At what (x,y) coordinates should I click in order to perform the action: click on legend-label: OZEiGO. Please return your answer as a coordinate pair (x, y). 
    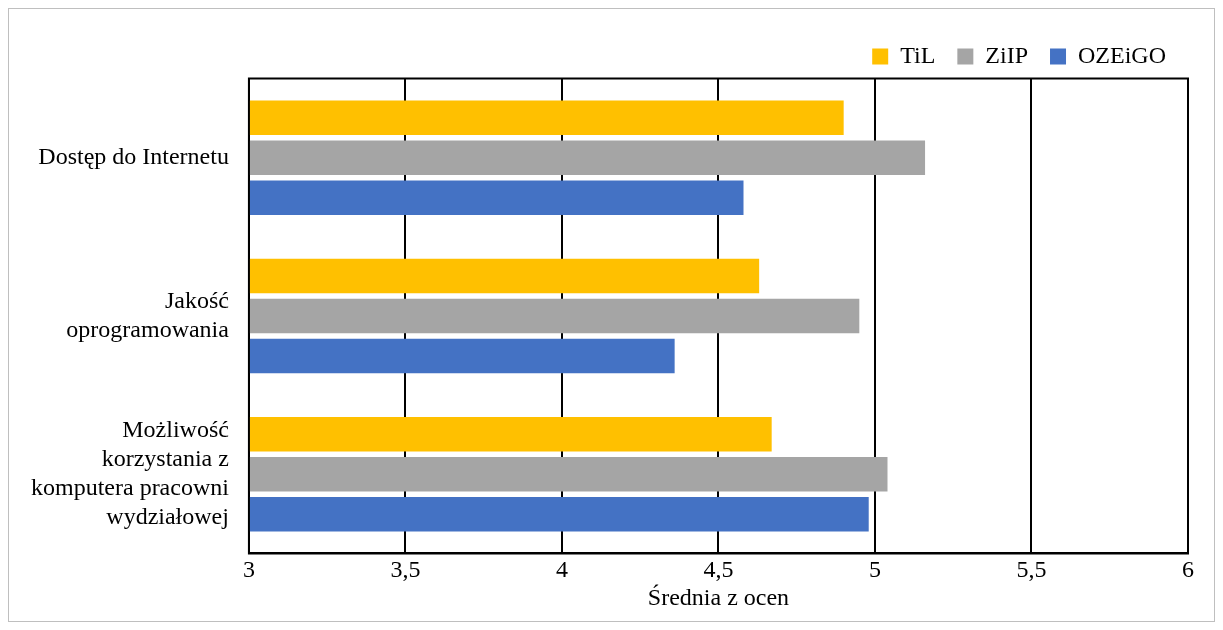
    Looking at the image, I should click on (1122, 54).